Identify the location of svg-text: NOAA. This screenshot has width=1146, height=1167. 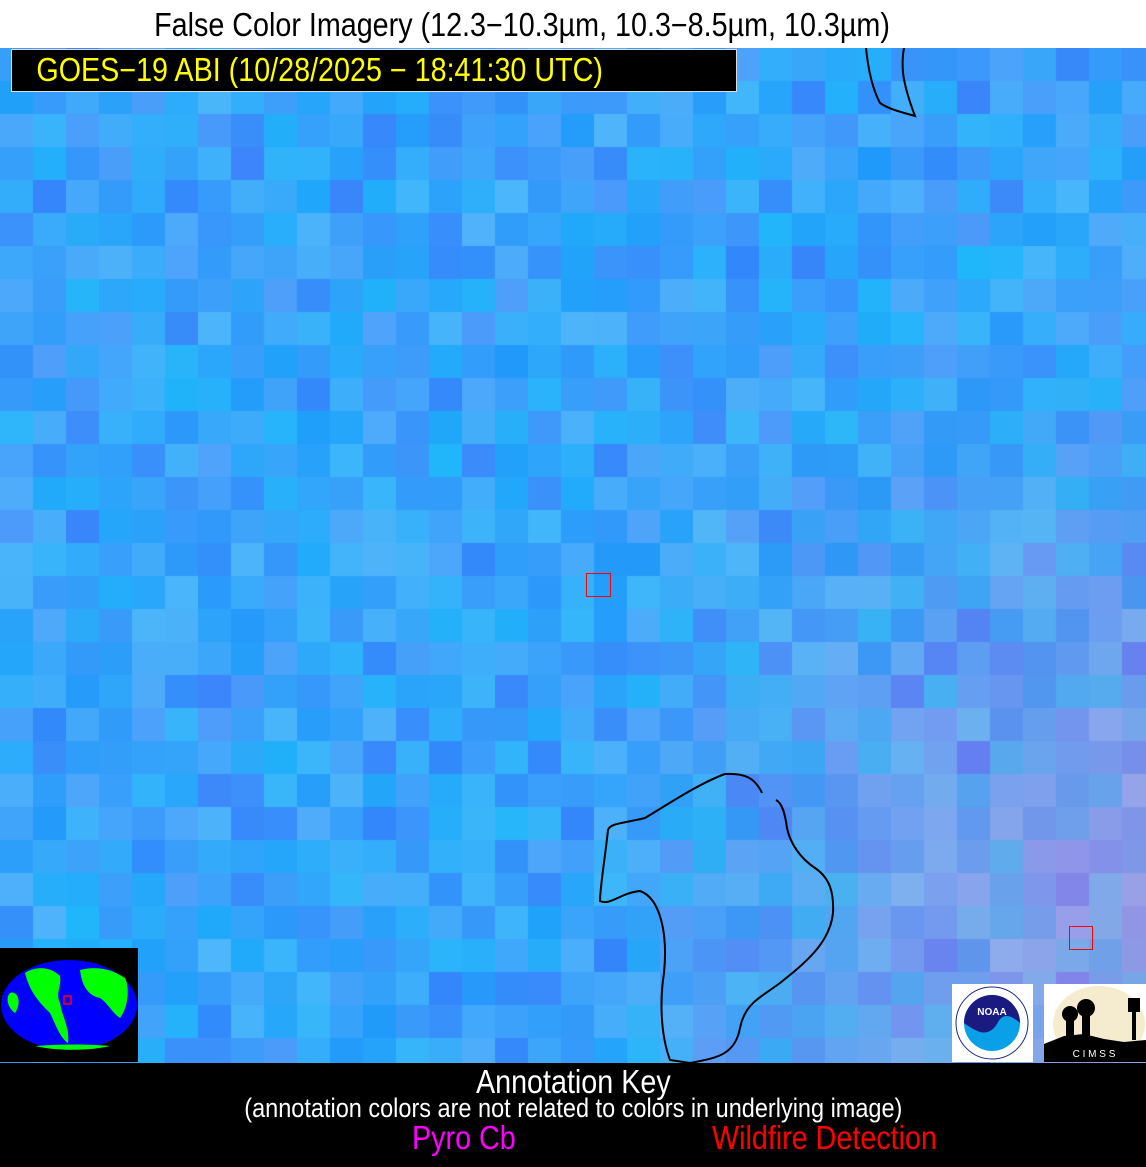
(991, 1012).